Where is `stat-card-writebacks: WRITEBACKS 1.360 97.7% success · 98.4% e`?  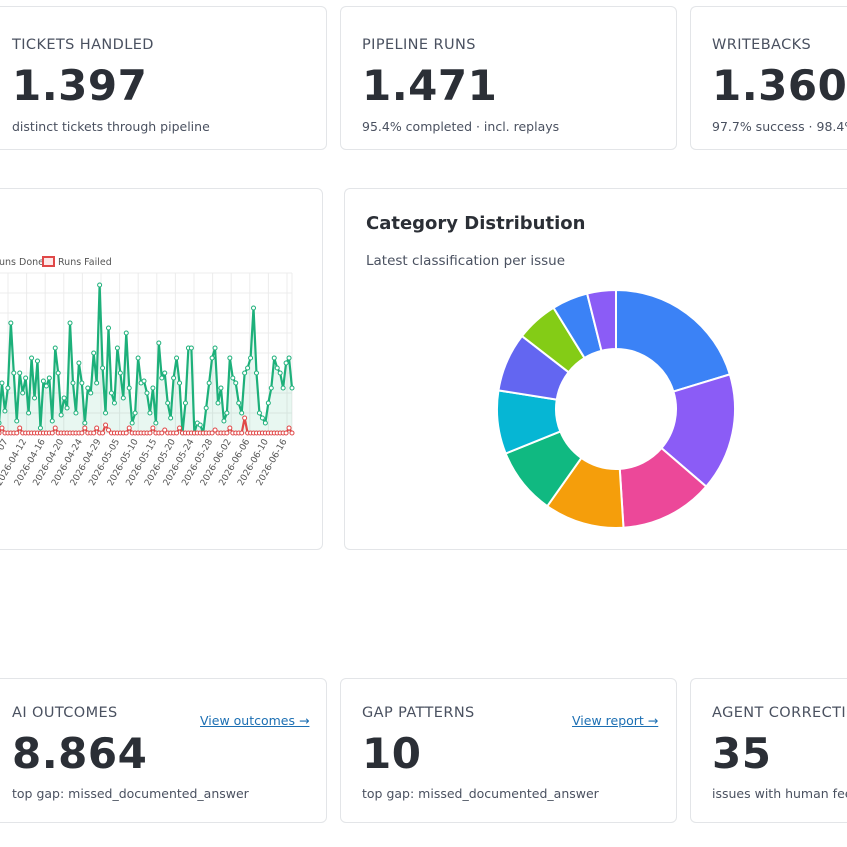 stat-card-writebacks: WRITEBACKS 1.360 97.7% success · 98.4% e is located at coordinates (768, 78).